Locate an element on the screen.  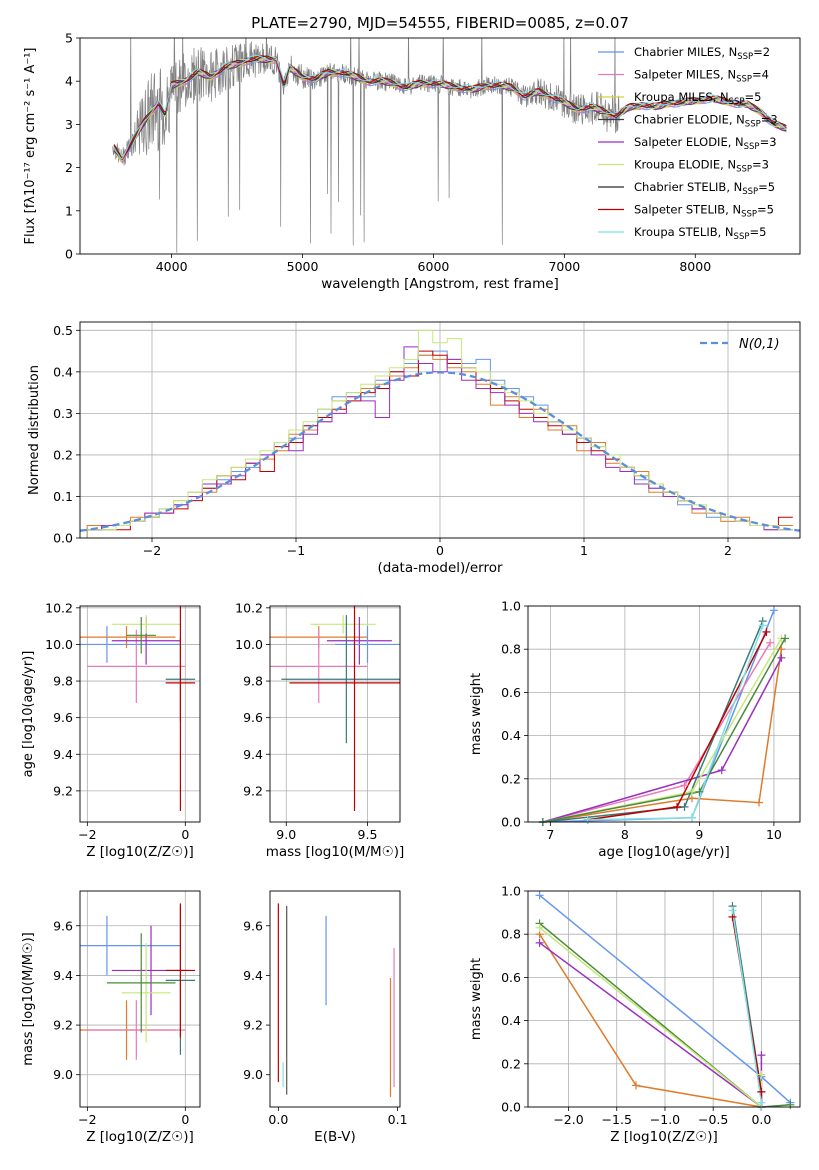
y-tick-label: 5 is located at coordinates (69, 38).